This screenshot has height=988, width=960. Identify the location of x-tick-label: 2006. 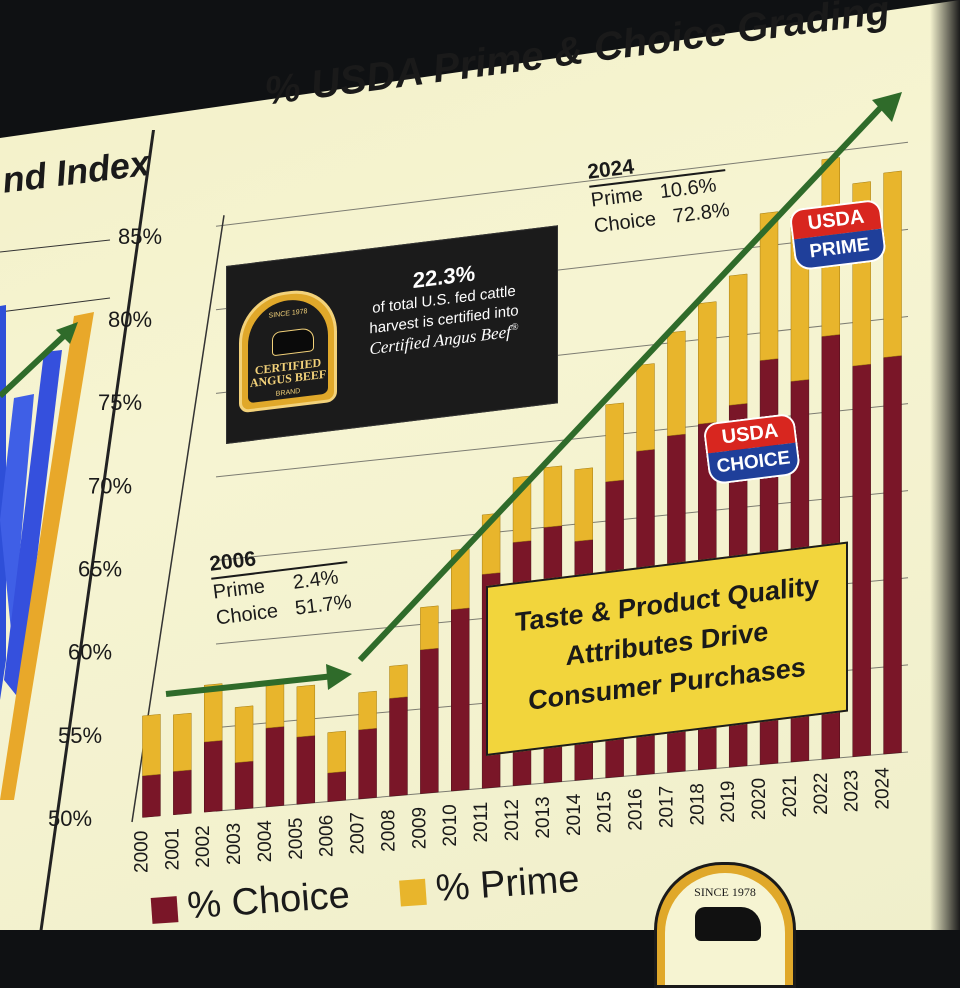
(327, 836).